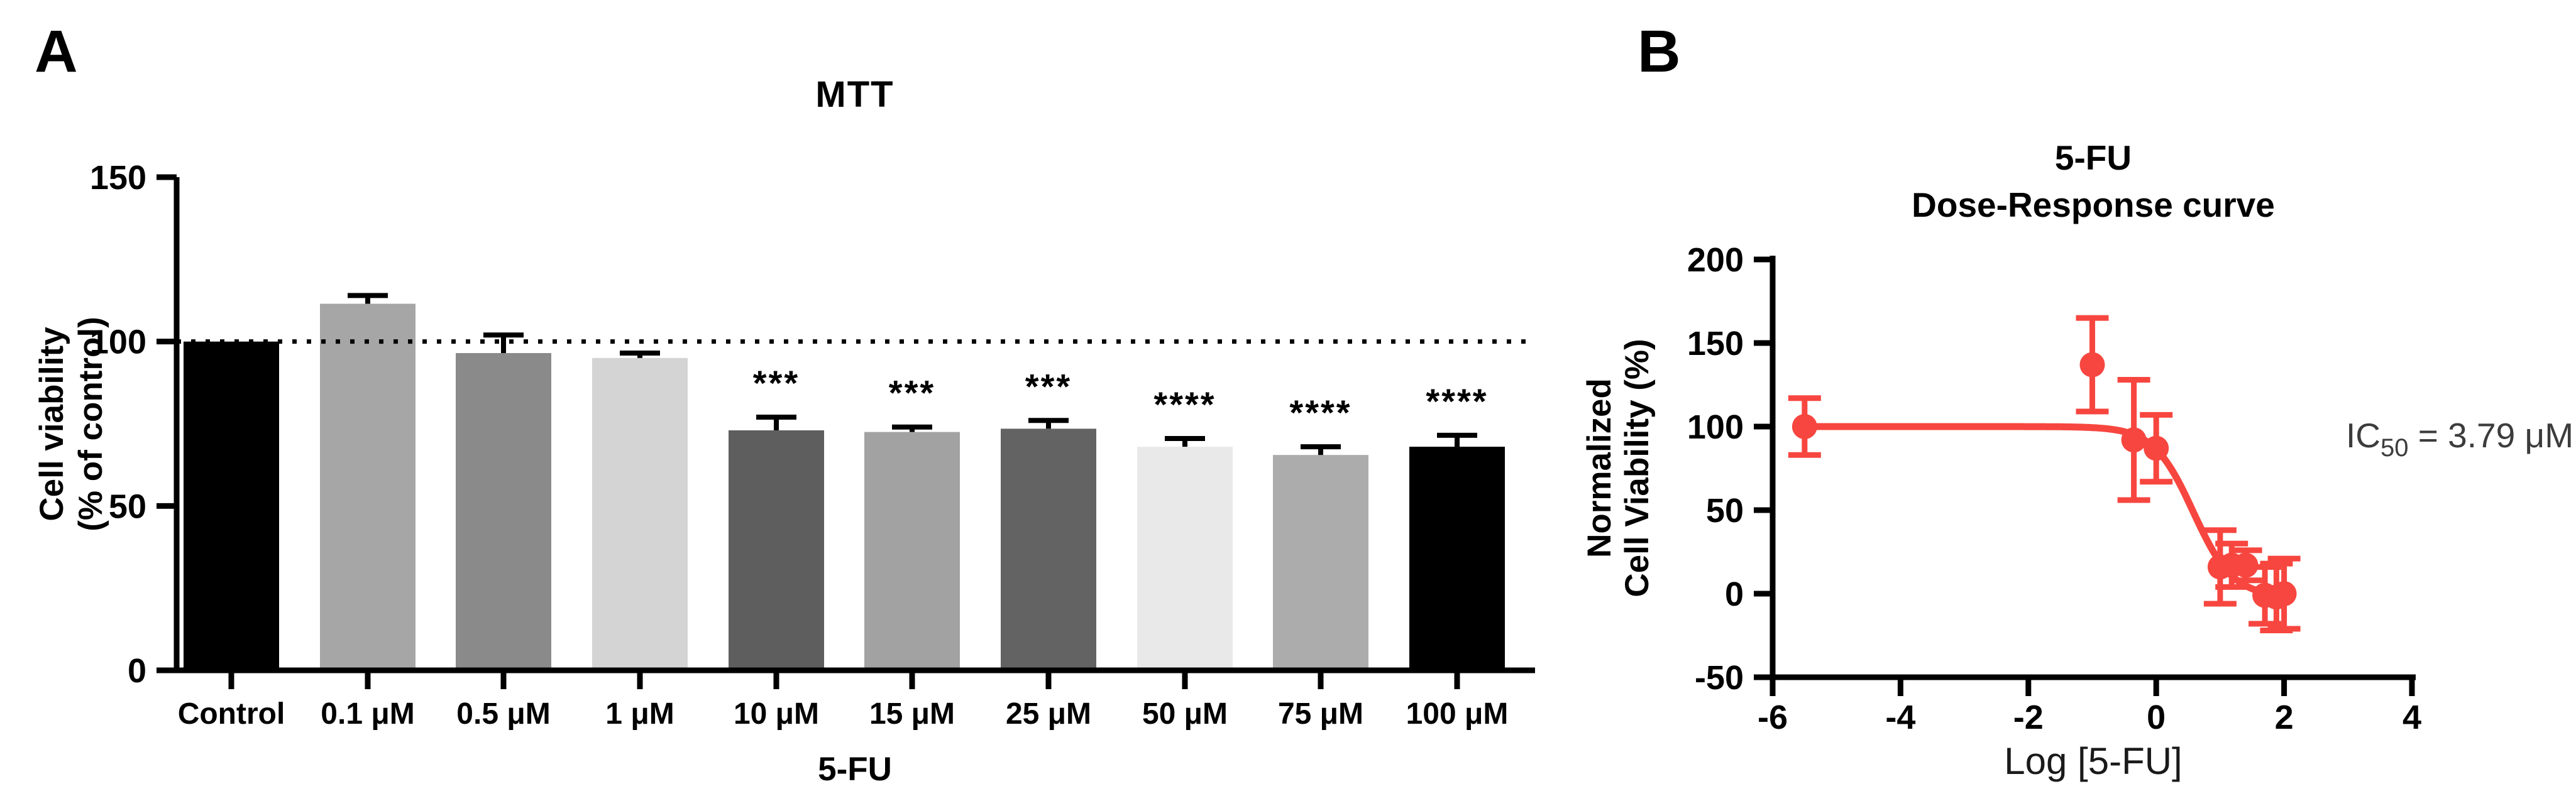  What do you see at coordinates (1185, 558) in the screenshot?
I see `bar-50 μM` at bounding box center [1185, 558].